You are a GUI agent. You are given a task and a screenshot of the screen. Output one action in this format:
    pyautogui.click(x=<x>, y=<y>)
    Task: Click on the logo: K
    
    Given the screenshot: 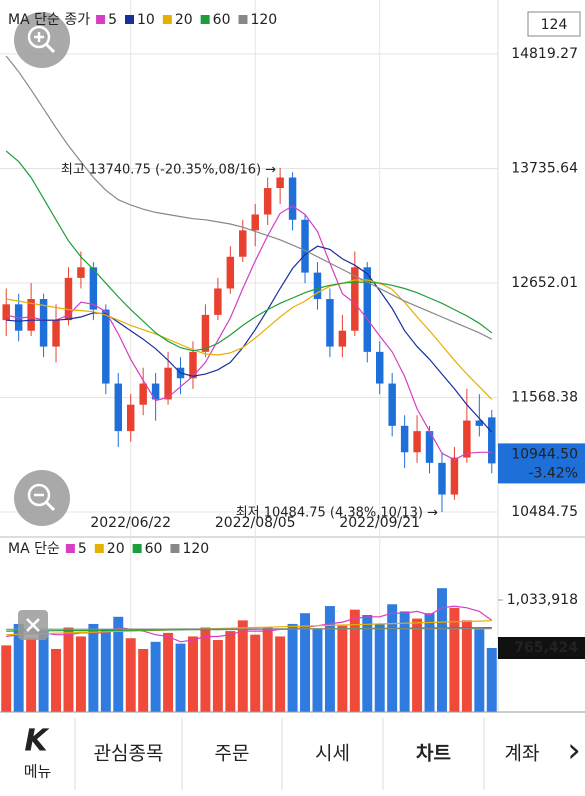 What is the action you would take?
    pyautogui.click(x=37, y=741)
    